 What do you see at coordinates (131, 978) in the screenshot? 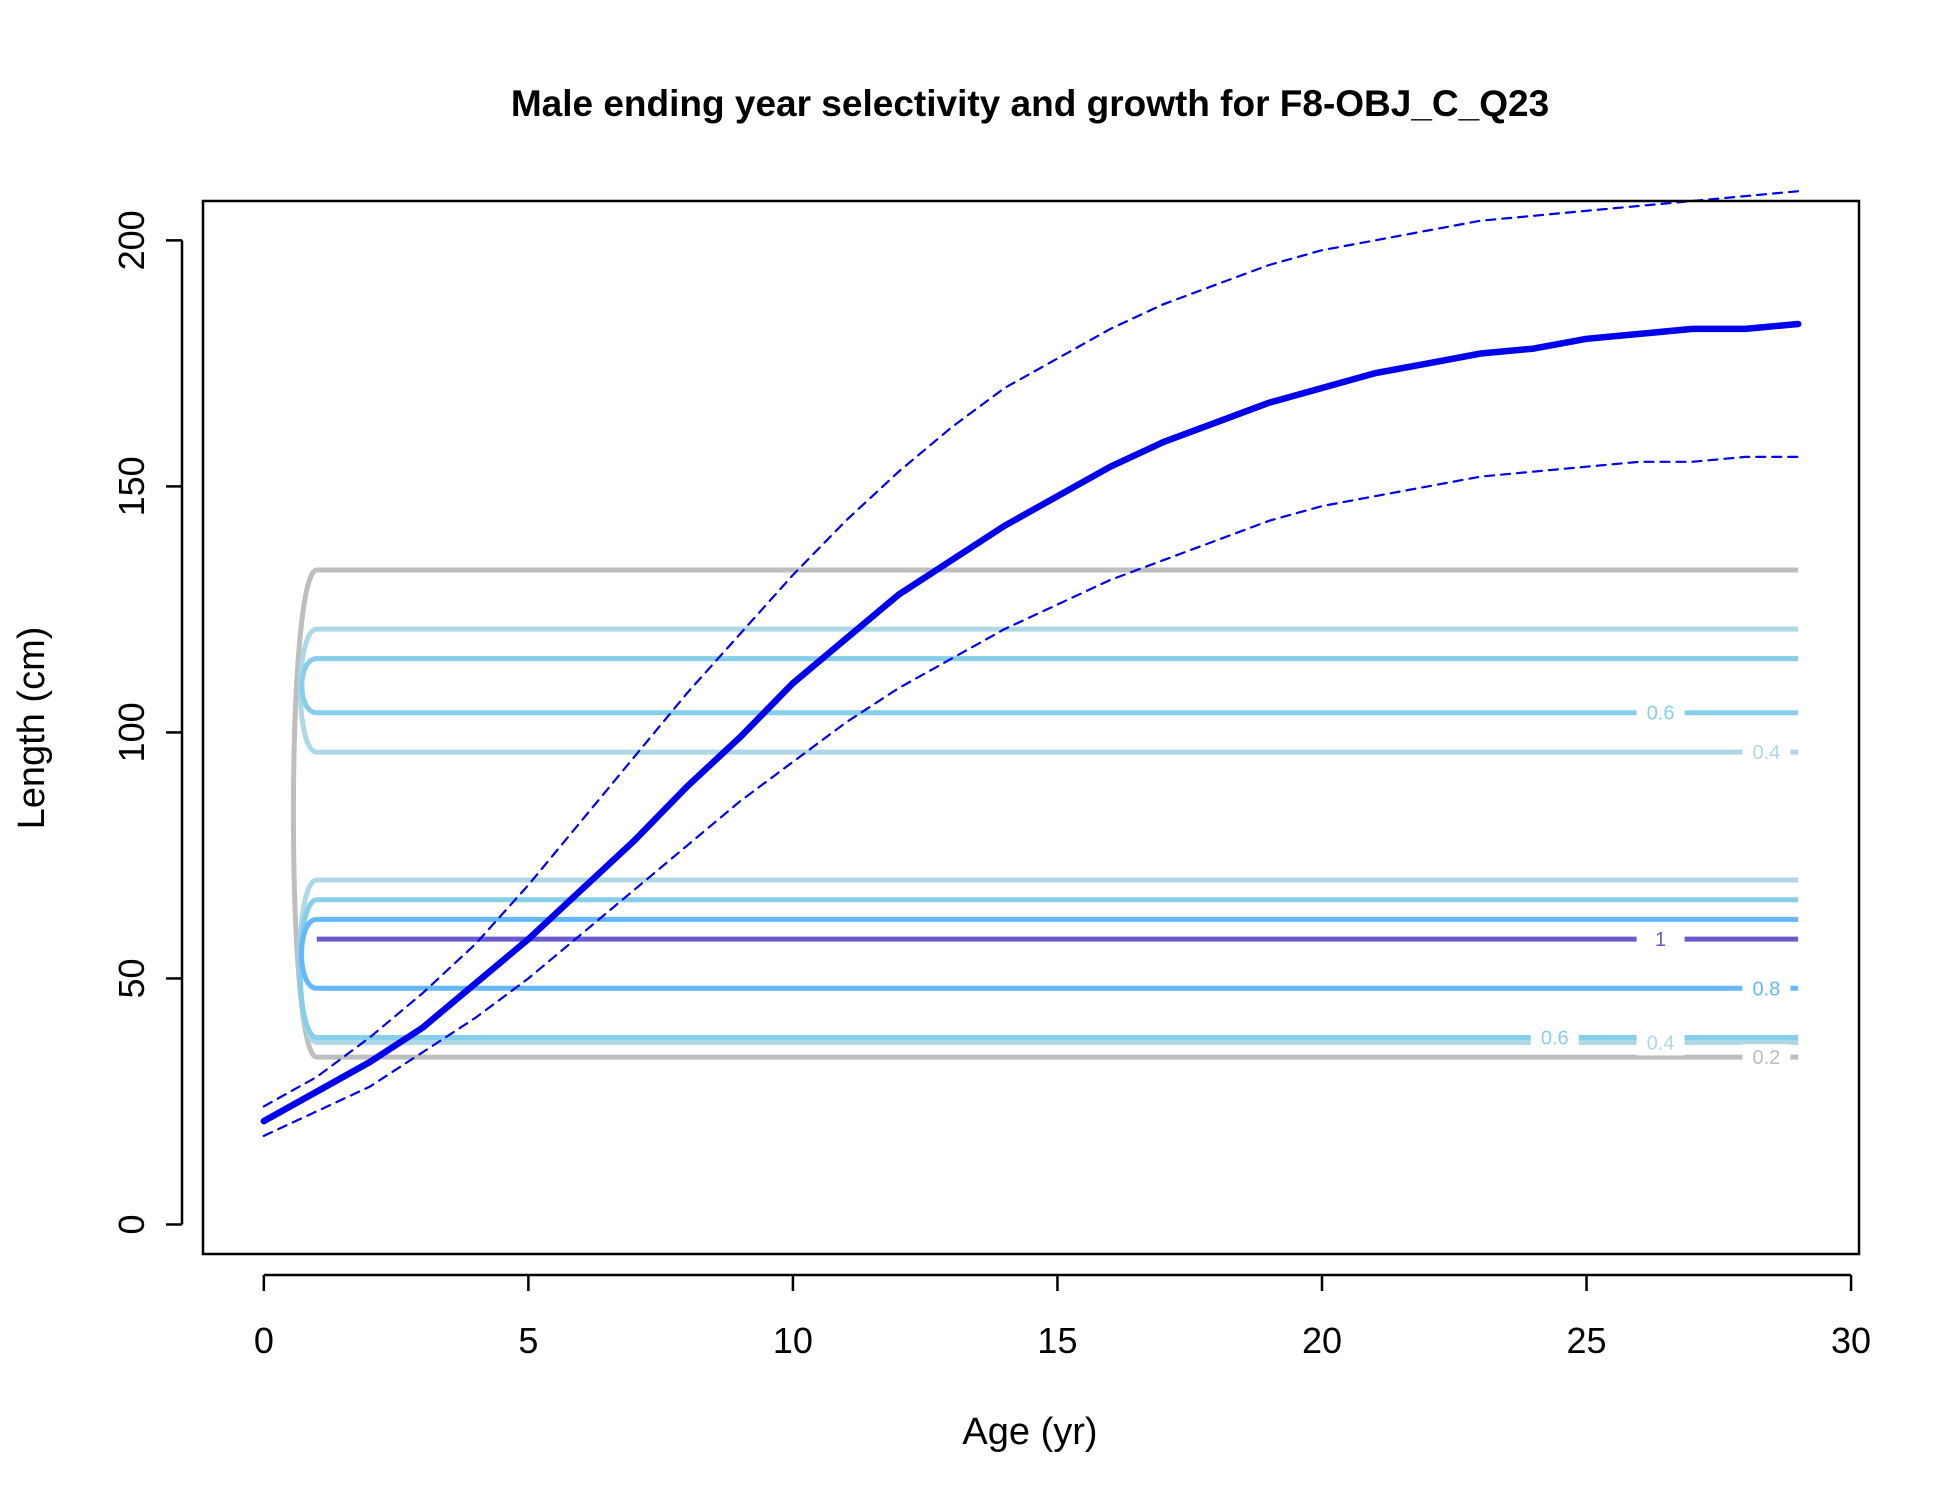
I see `y-tick-label: 50` at bounding box center [131, 978].